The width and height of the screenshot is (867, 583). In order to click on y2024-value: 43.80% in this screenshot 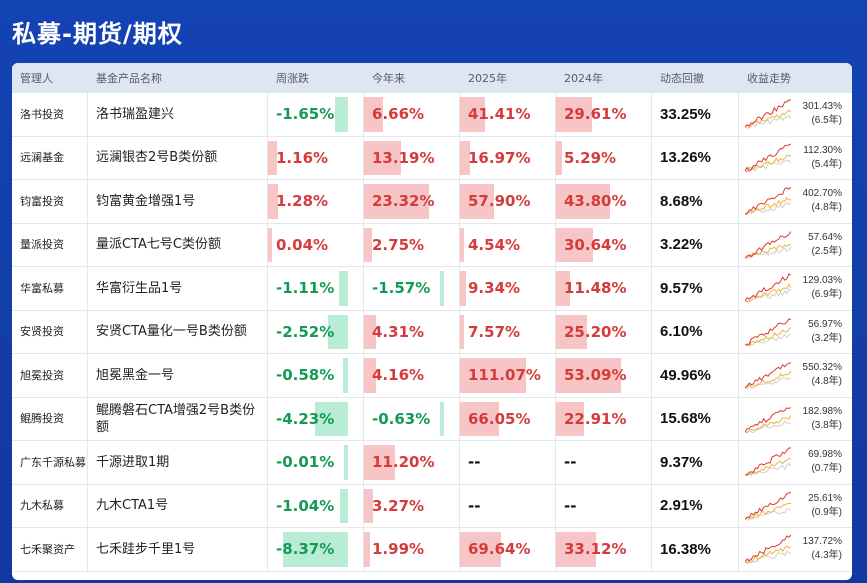, I will do `click(595, 201)`.